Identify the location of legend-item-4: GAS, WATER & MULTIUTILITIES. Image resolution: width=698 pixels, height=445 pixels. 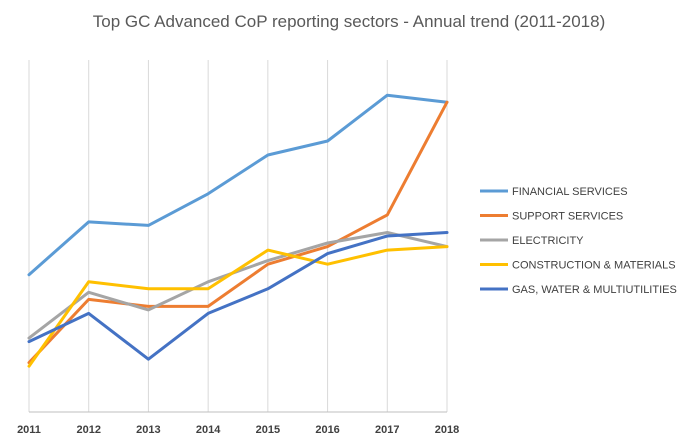
(578, 290).